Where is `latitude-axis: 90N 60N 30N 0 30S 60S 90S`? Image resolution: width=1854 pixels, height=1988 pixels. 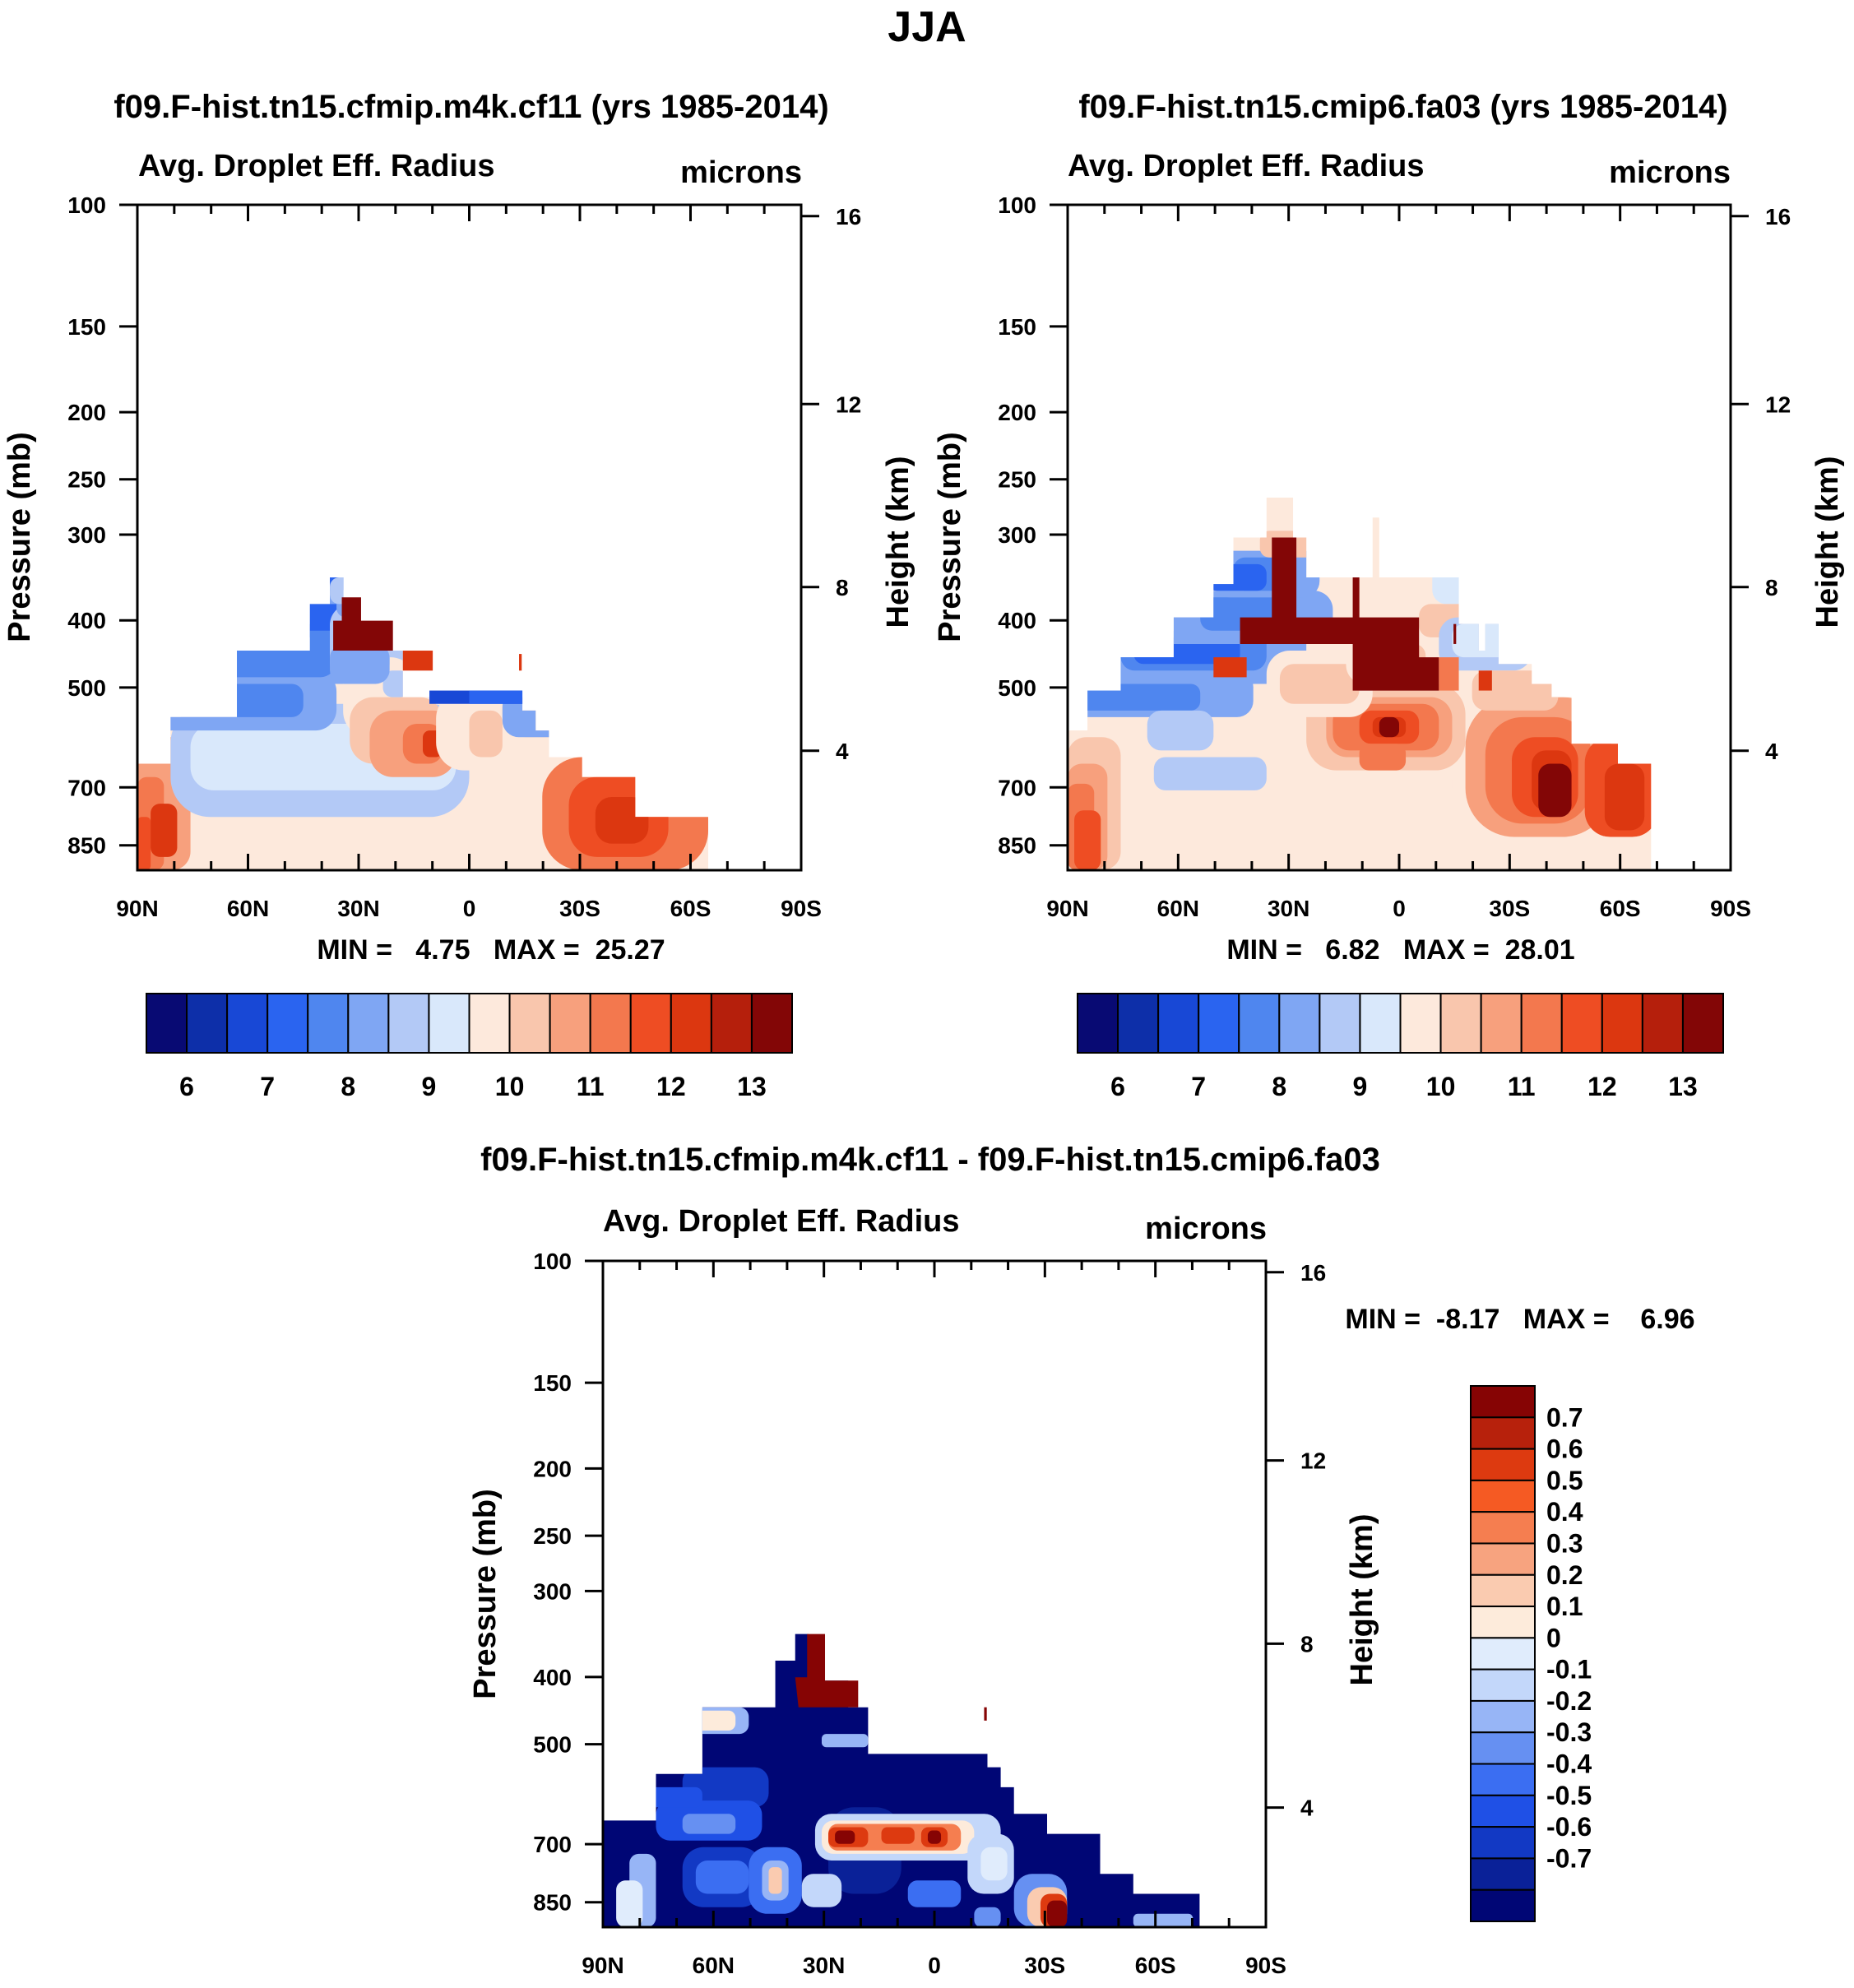 latitude-axis: 90N 60N 30N 0 30S 60S 90S is located at coordinates (934, 1620).